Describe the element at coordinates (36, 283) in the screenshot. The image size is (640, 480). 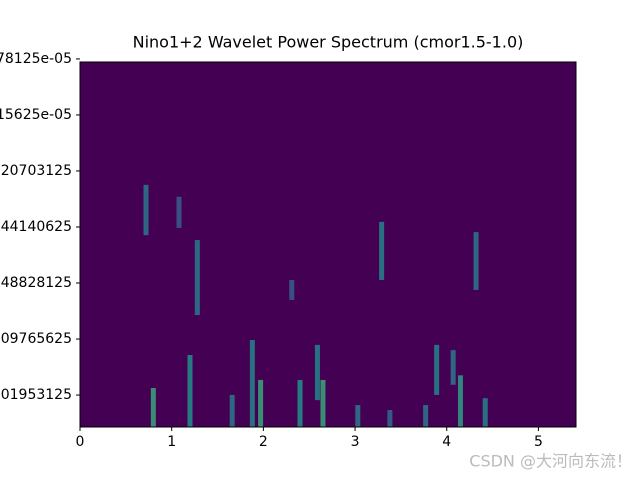
I see `y-tick-label: 48828125` at that location.